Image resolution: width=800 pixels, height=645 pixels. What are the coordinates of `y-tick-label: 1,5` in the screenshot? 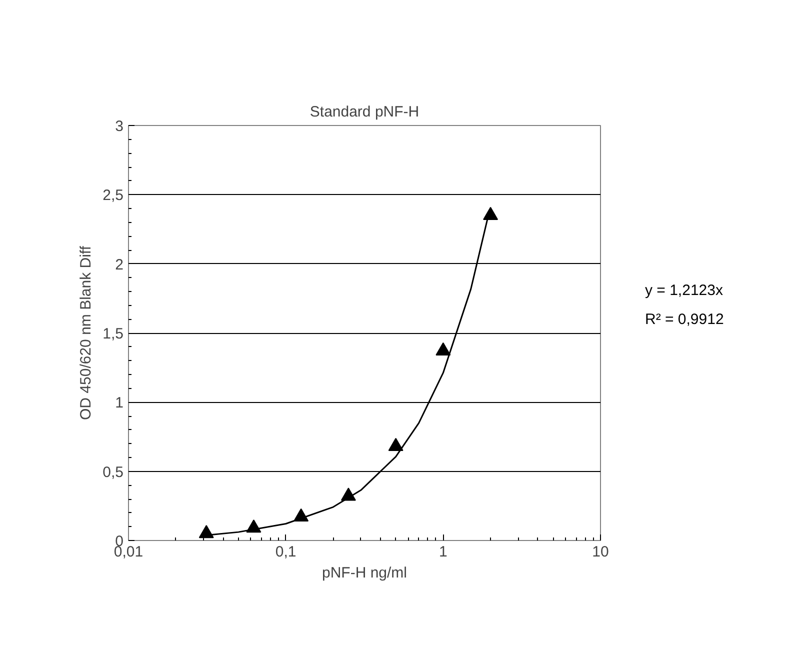 It's located at (113, 334).